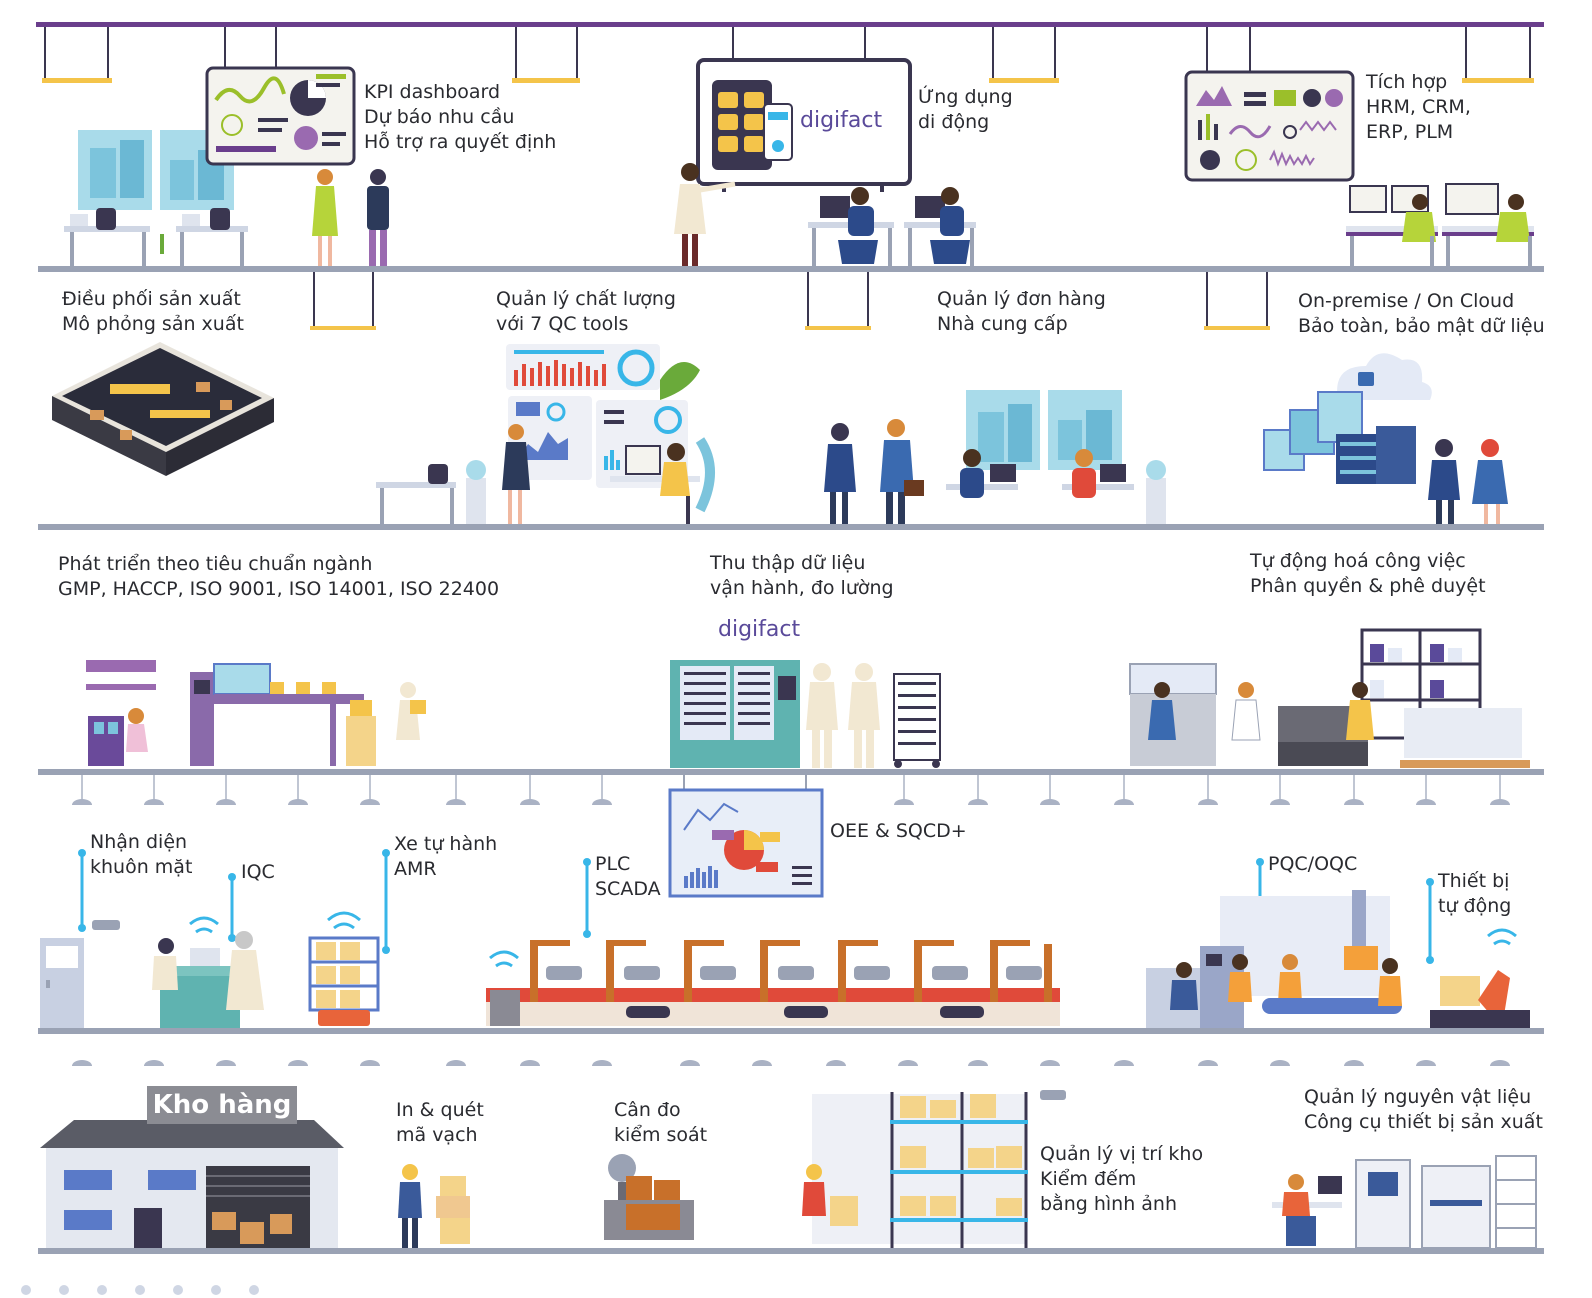 Image resolution: width=1592 pixels, height=1298 pixels. Describe the element at coordinates (788, 563) in the screenshot. I see `data-collection-line-1: Thu thập dữ liệu` at that location.